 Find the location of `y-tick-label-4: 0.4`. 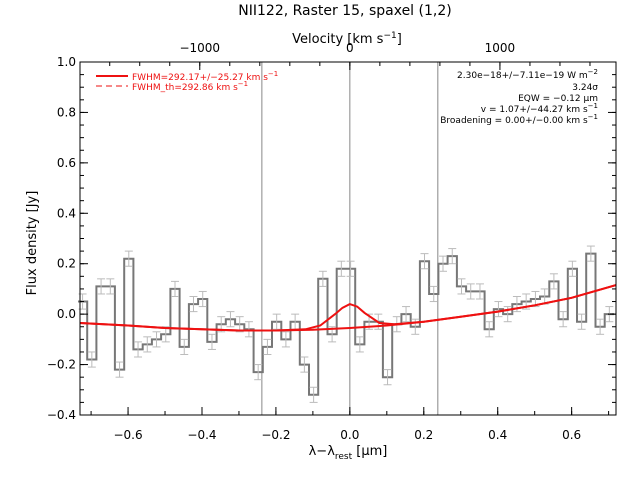

y-tick-label-4: 0.4 is located at coordinates (66, 213).